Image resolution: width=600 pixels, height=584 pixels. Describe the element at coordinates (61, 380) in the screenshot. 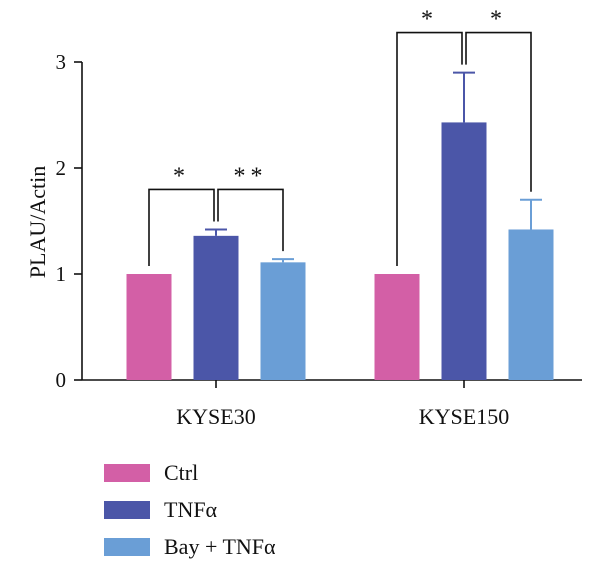

I see `y-tick-label: 0` at that location.